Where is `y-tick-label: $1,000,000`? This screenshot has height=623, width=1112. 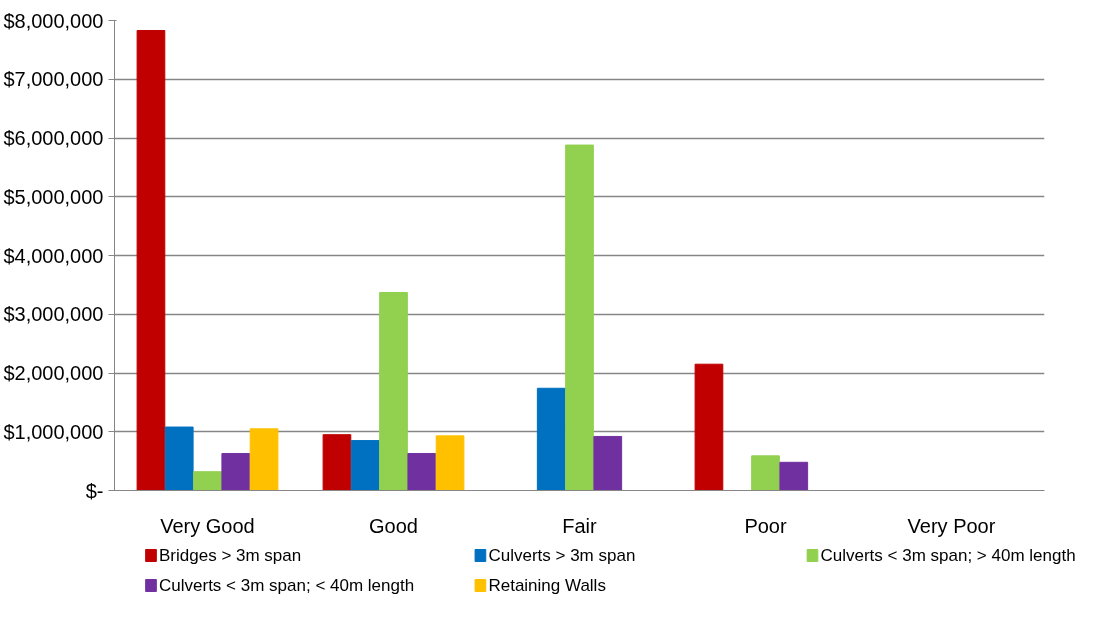
y-tick-label: $1,000,000 is located at coordinates (53, 431).